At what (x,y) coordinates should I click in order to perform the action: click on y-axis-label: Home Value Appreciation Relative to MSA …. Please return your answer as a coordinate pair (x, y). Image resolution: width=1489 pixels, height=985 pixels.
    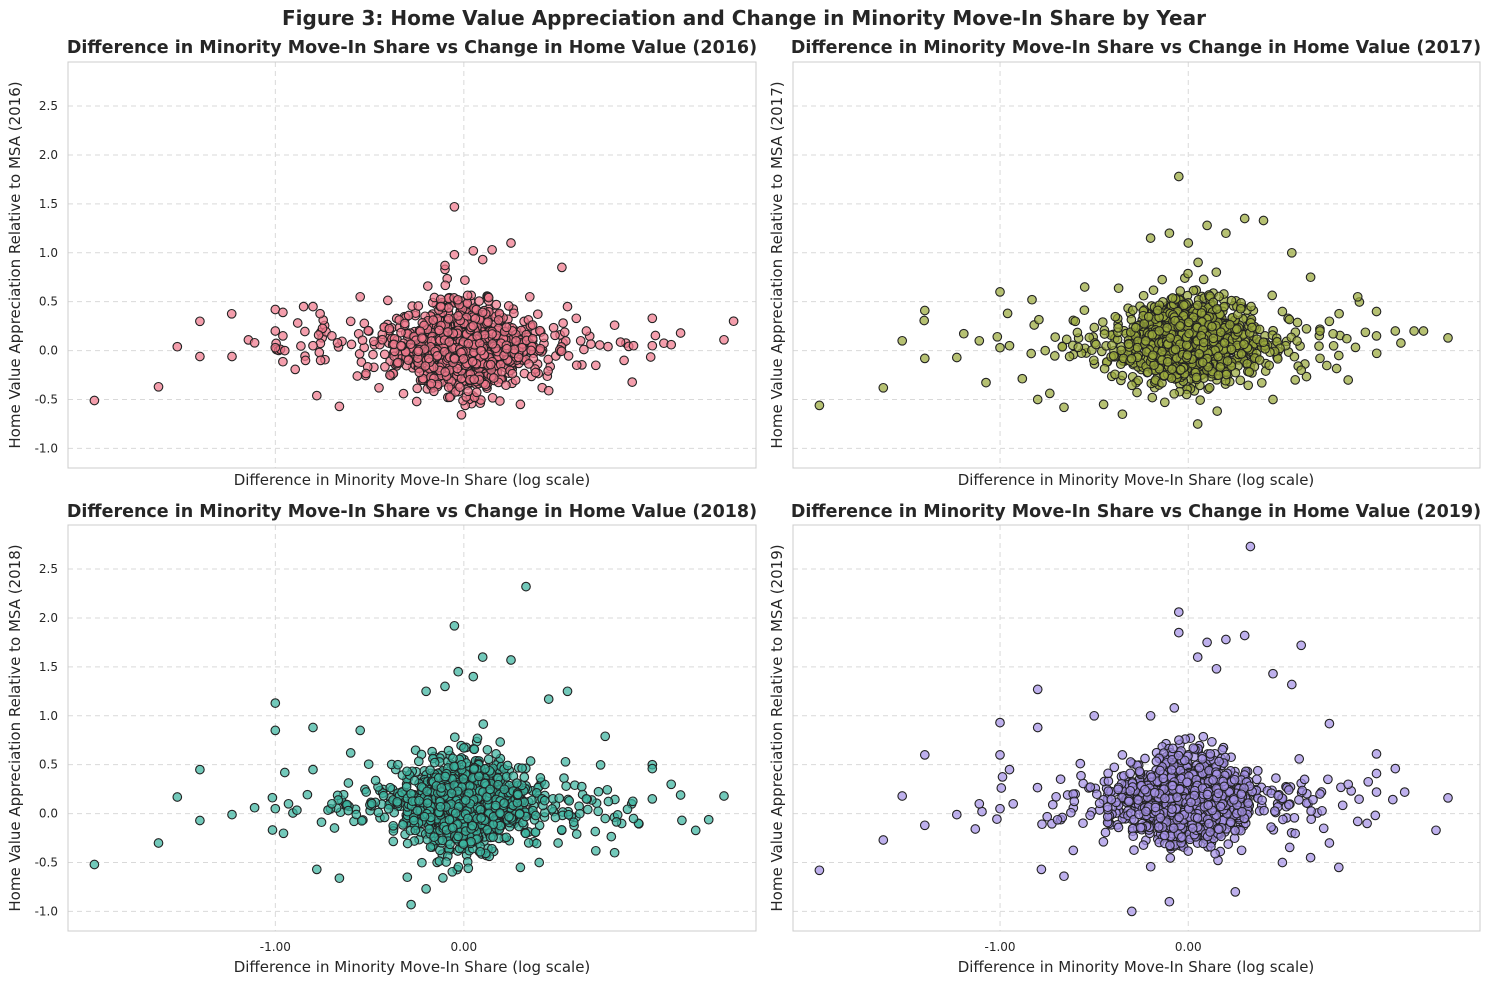
    Looking at the image, I should click on (777, 264).